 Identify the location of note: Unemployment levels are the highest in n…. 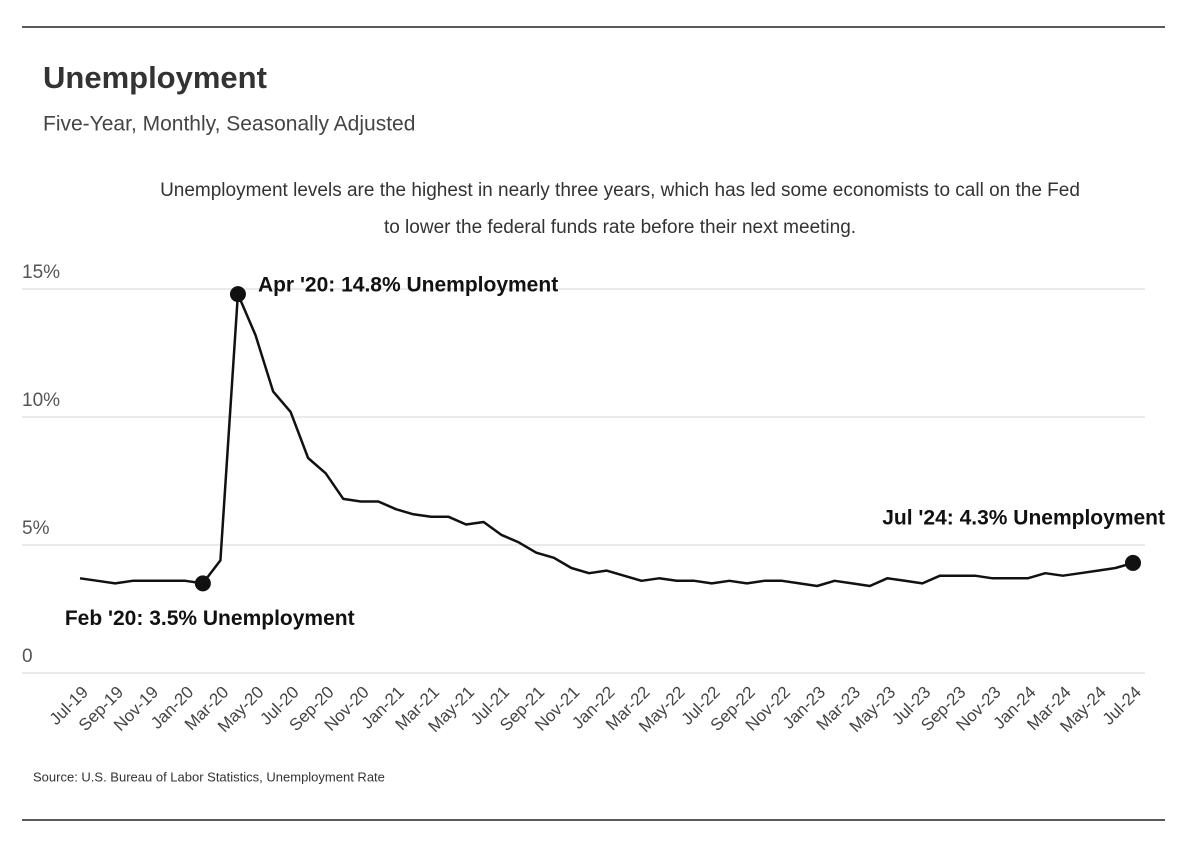
(620, 209).